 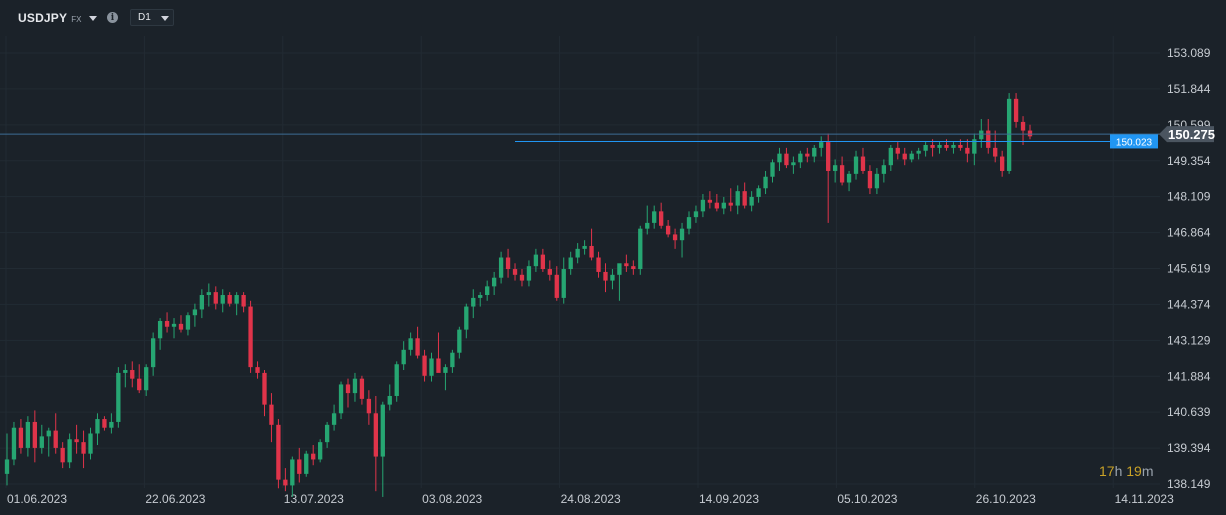 I want to click on chevron-down-icon, so click(x=93, y=18).